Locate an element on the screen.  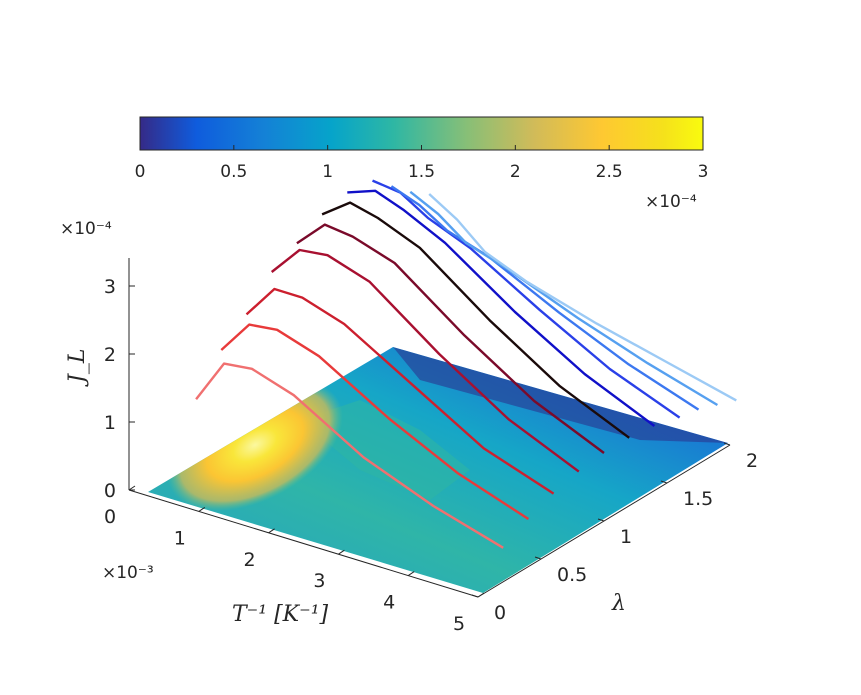
y-tick-label: 2 is located at coordinates (752, 461).